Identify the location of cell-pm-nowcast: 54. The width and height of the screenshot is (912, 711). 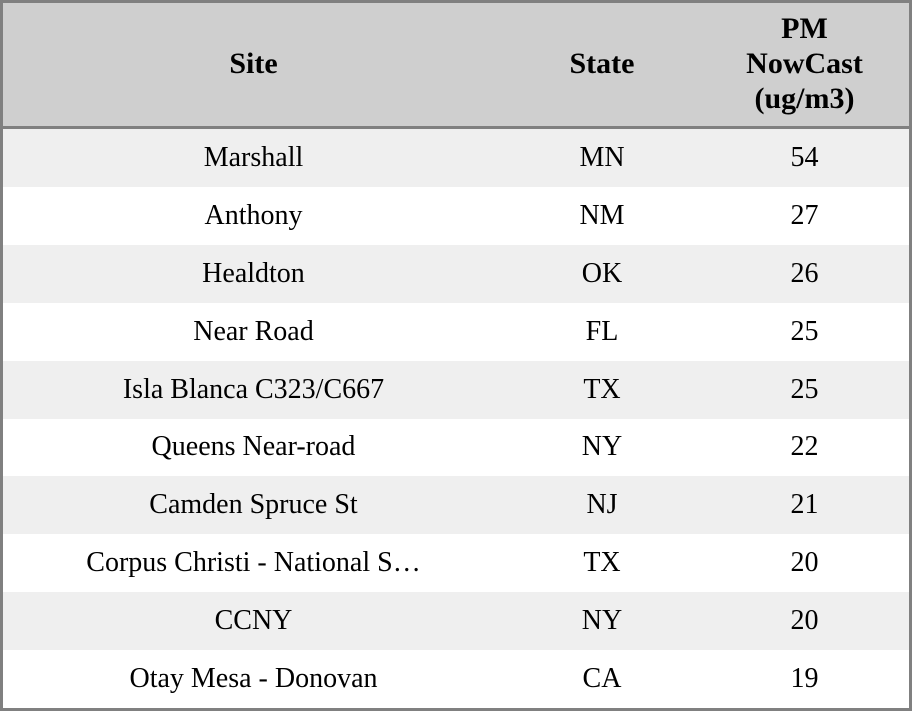
(804, 157).